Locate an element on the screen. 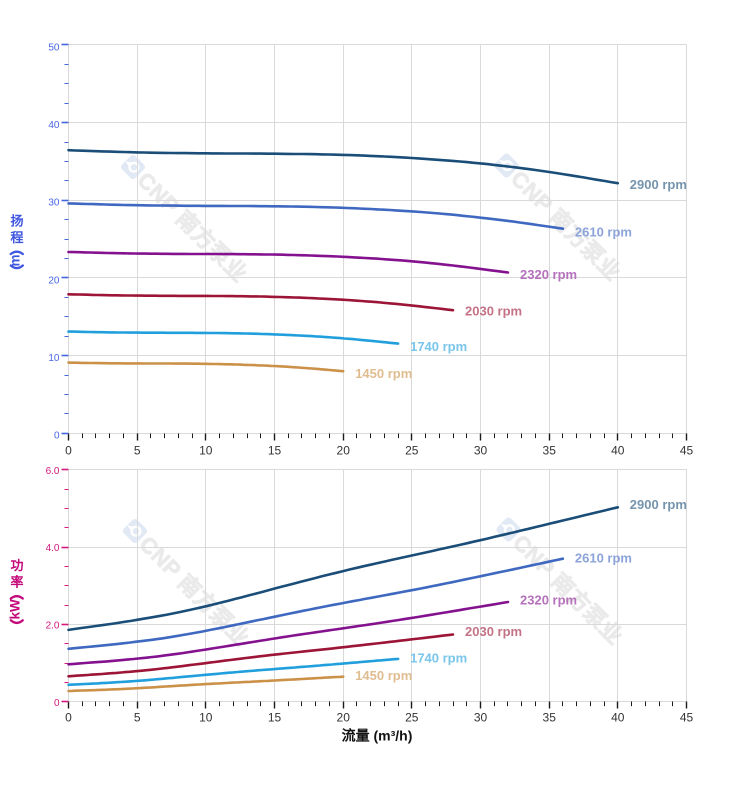 Image resolution: width=752 pixels, height=802 pixels. svg-text: m is located at coordinates (14, 260).